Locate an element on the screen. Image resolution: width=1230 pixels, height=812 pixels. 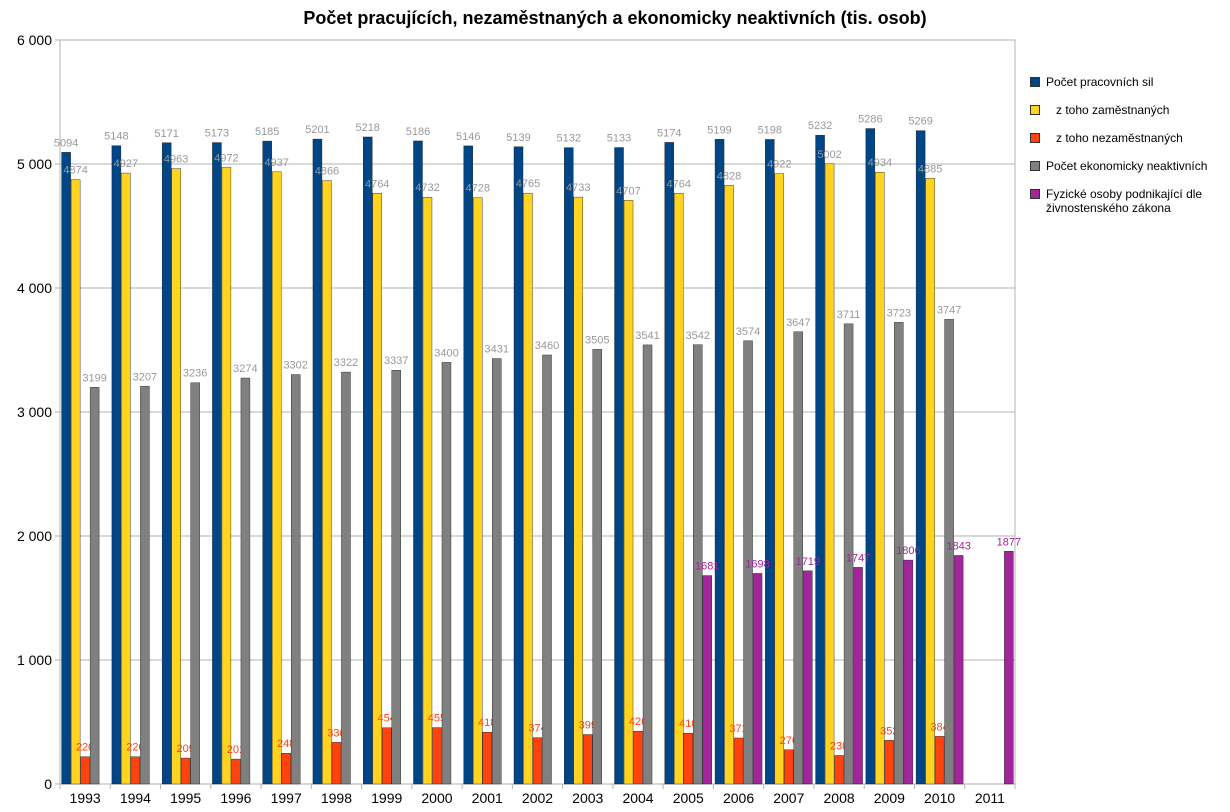
data-label: 3199 is located at coordinates (94, 378).